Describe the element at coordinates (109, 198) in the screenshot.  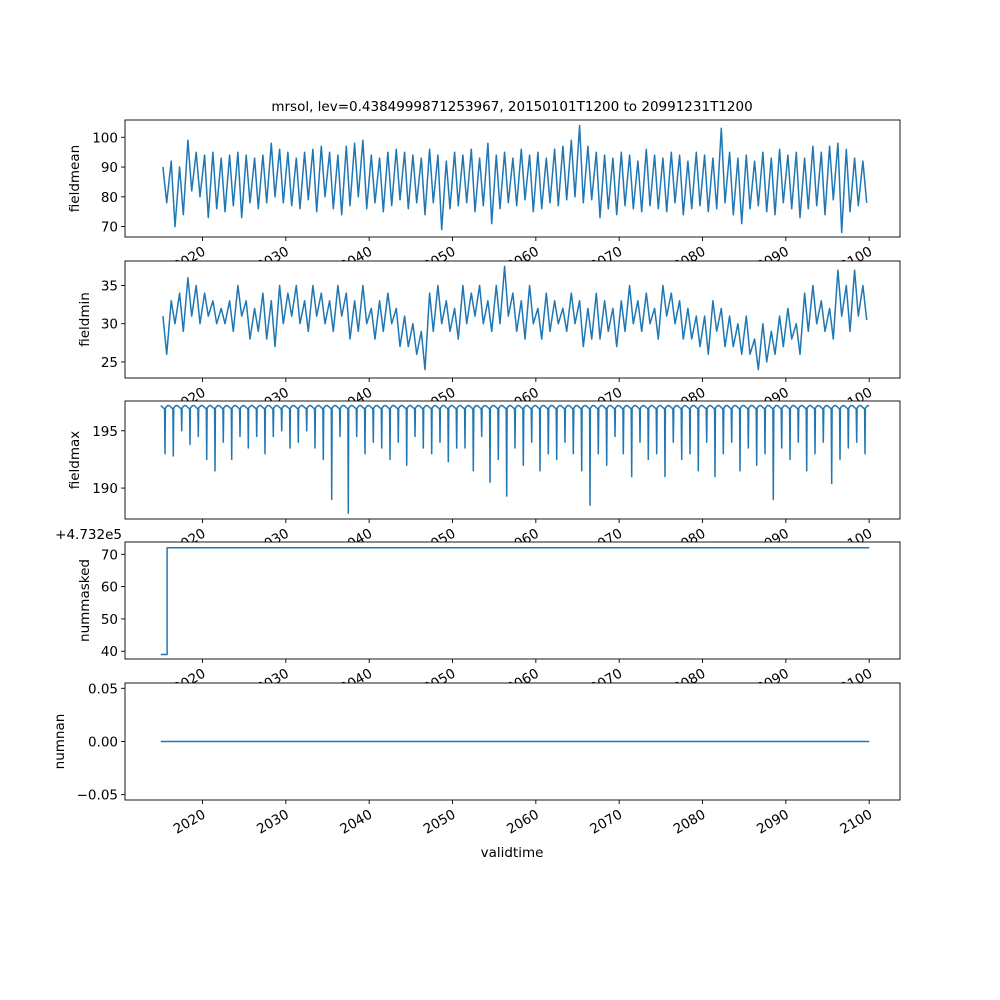
I see `y-tick-label: 80` at that location.